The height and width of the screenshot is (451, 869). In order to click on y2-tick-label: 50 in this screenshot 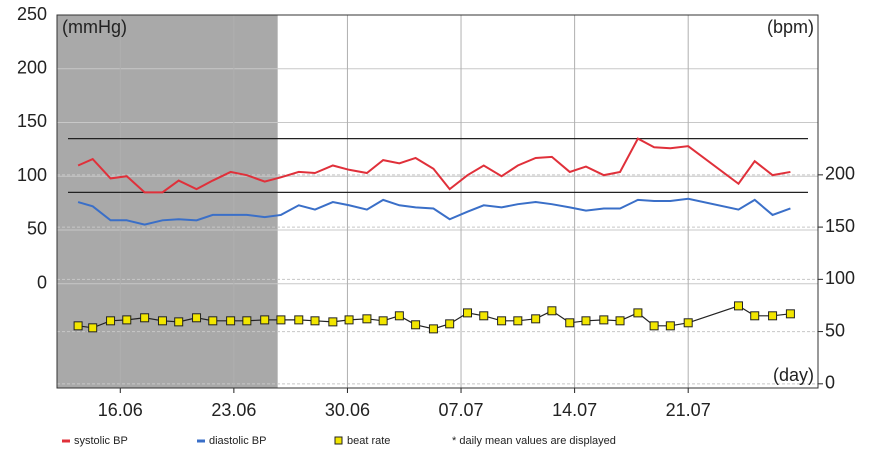, I will do `click(835, 330)`.